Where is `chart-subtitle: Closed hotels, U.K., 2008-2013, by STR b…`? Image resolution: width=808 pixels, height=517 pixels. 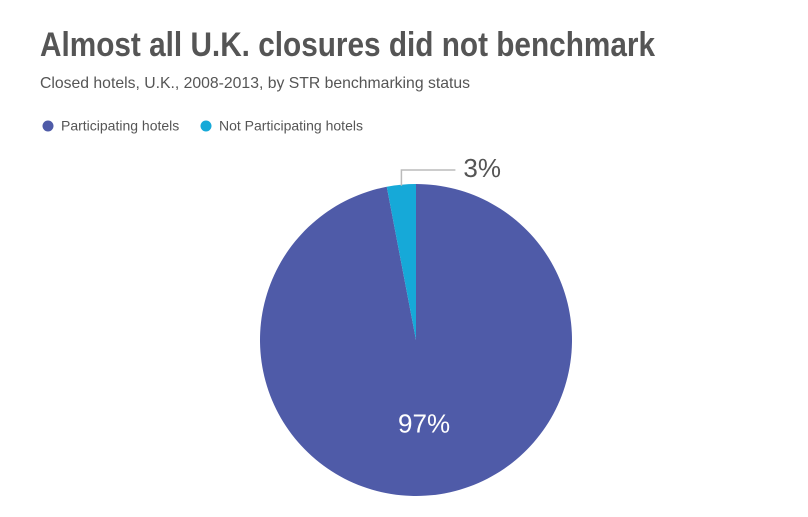 chart-subtitle: Closed hotels, U.K., 2008-2013, by STR b… is located at coordinates (255, 83).